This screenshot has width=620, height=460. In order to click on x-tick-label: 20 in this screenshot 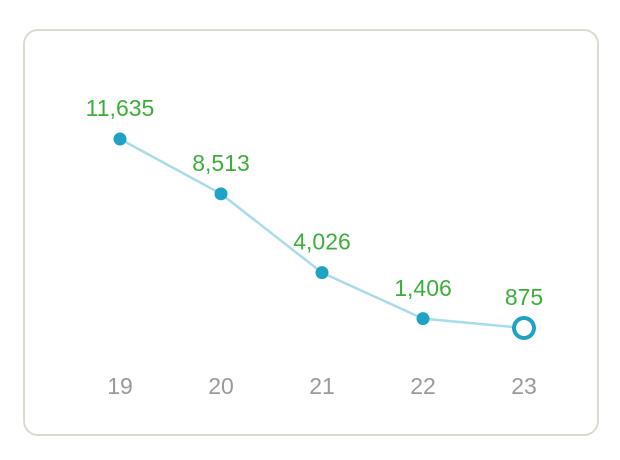, I will do `click(221, 386)`.